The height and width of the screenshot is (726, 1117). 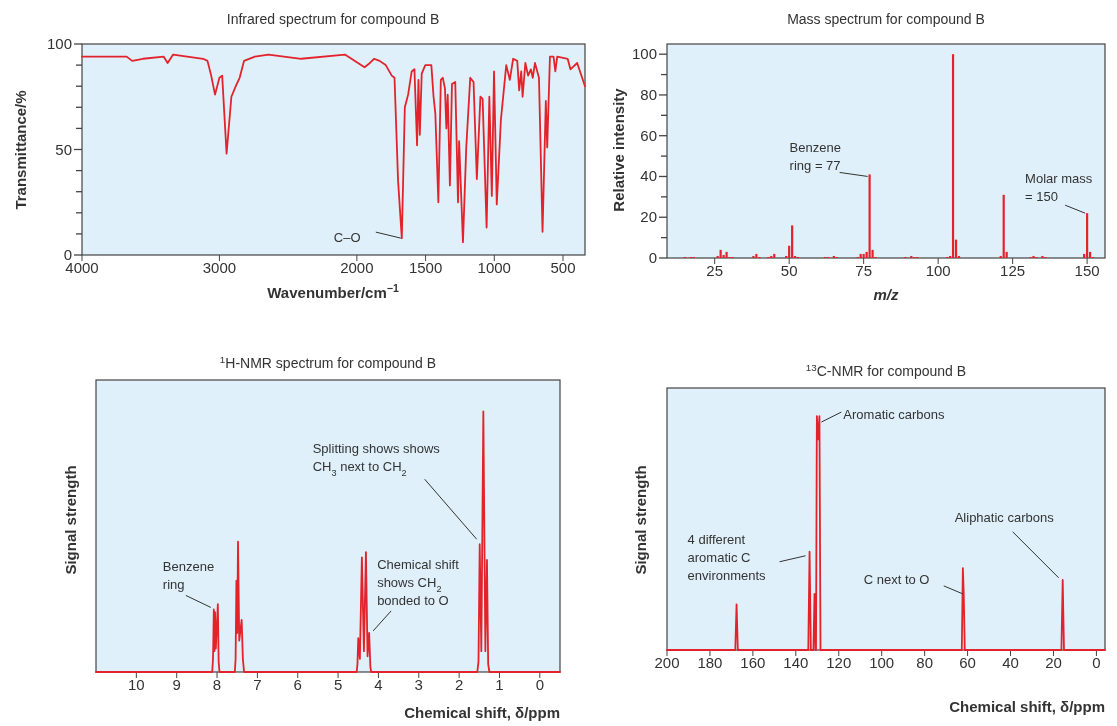 What do you see at coordinates (1053, 662) in the screenshot?
I see `x-tick-label: 20` at bounding box center [1053, 662].